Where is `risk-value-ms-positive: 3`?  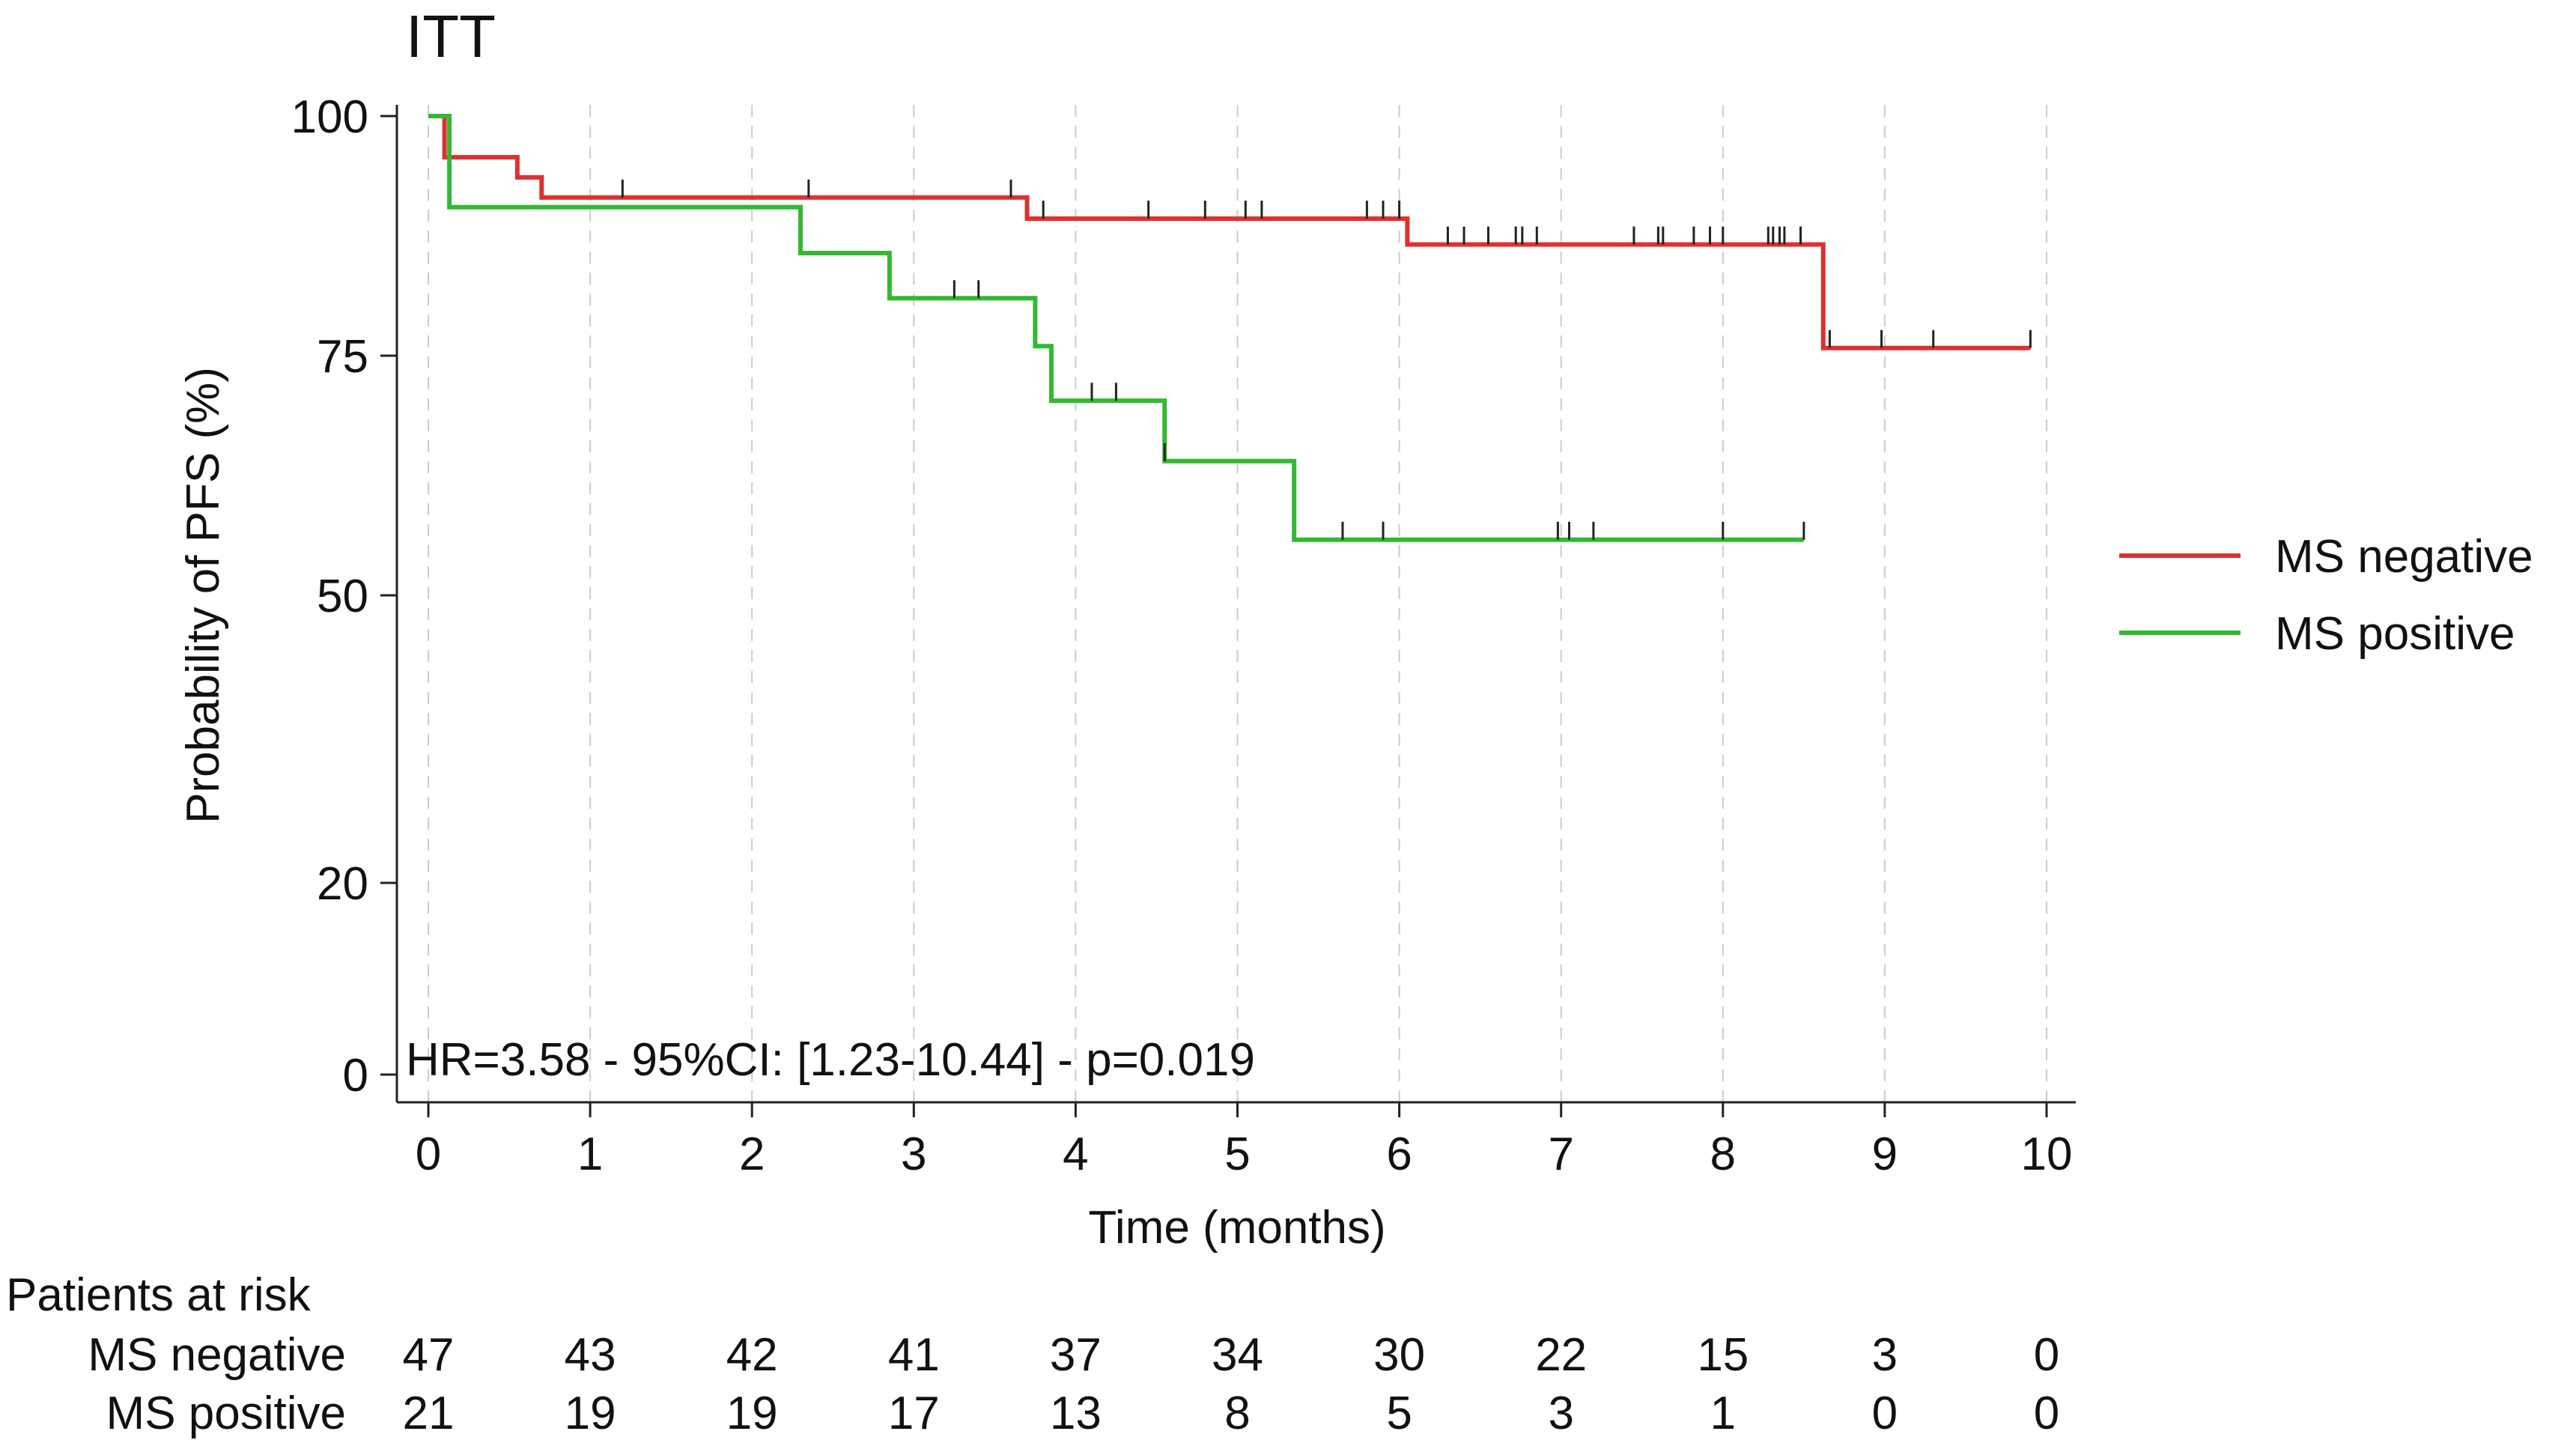 risk-value-ms-positive: 3 is located at coordinates (1560, 1413).